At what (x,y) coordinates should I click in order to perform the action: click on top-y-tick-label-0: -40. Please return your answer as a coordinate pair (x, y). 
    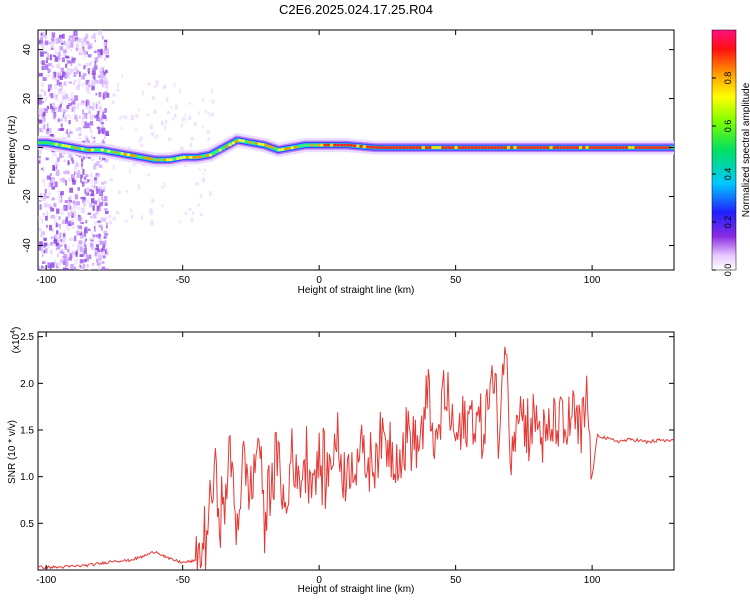
    Looking at the image, I should click on (27, 245).